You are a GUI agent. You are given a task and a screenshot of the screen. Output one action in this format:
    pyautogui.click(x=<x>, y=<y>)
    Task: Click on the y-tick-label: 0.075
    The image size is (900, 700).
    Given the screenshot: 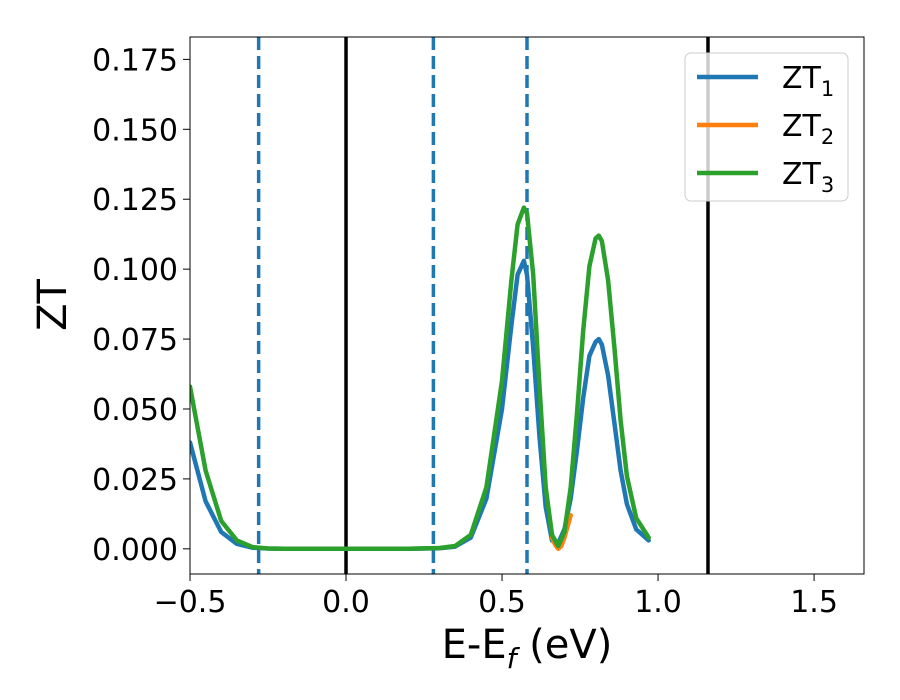 What is the action you would take?
    pyautogui.click(x=135, y=340)
    